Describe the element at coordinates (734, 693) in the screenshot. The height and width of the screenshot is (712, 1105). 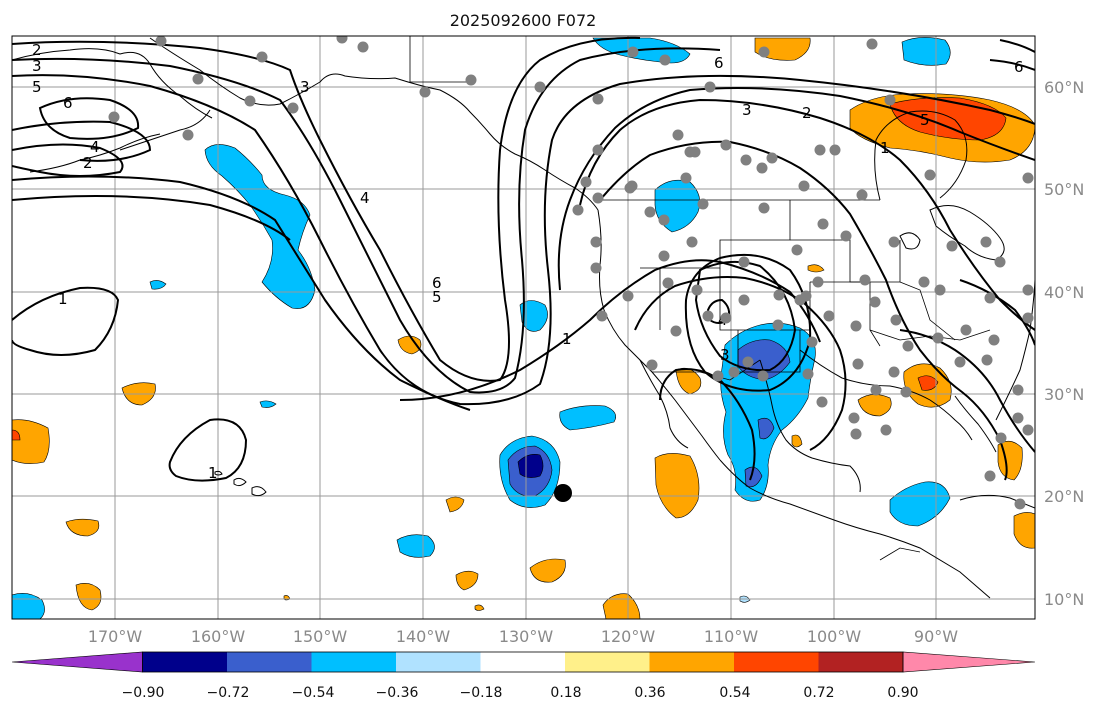
I see `colorbar-tick-label: 0.54` at that location.